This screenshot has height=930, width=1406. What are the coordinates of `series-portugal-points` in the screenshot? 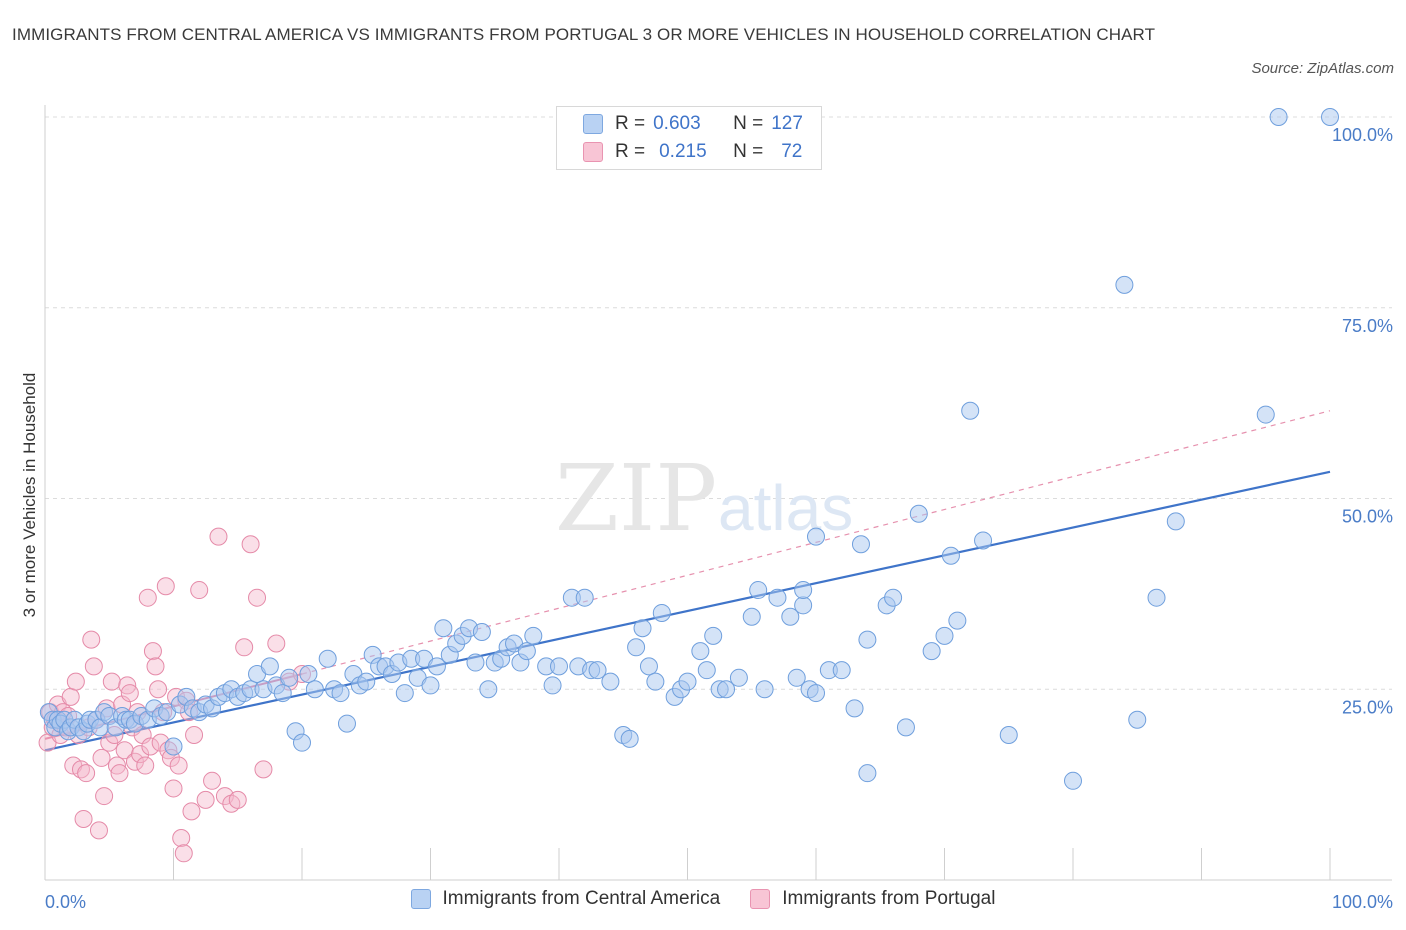 It's located at (174, 695).